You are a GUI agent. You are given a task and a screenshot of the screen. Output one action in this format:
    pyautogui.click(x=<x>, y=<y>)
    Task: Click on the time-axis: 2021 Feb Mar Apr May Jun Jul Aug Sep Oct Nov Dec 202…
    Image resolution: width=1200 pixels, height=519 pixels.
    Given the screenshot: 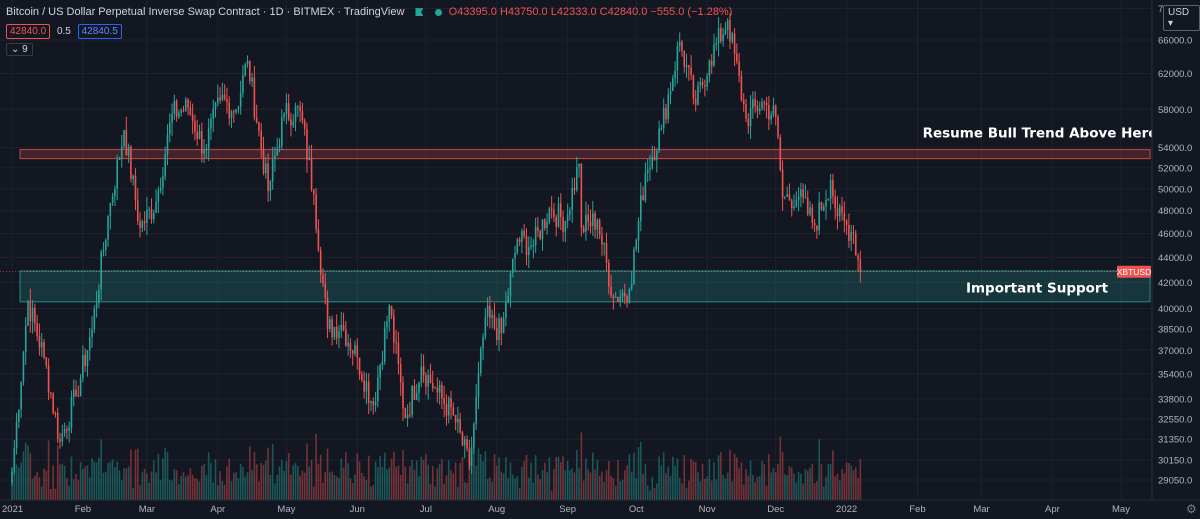 What is the action you would take?
    pyautogui.click(x=600, y=507)
    